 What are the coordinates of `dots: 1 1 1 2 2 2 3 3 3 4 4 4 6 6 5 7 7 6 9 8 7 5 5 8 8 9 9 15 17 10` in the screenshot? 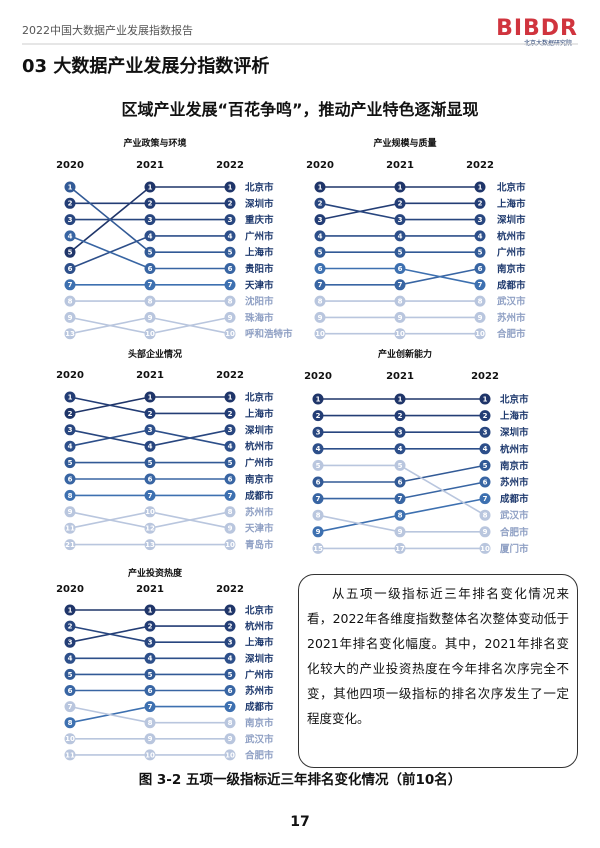 It's located at (401, 473).